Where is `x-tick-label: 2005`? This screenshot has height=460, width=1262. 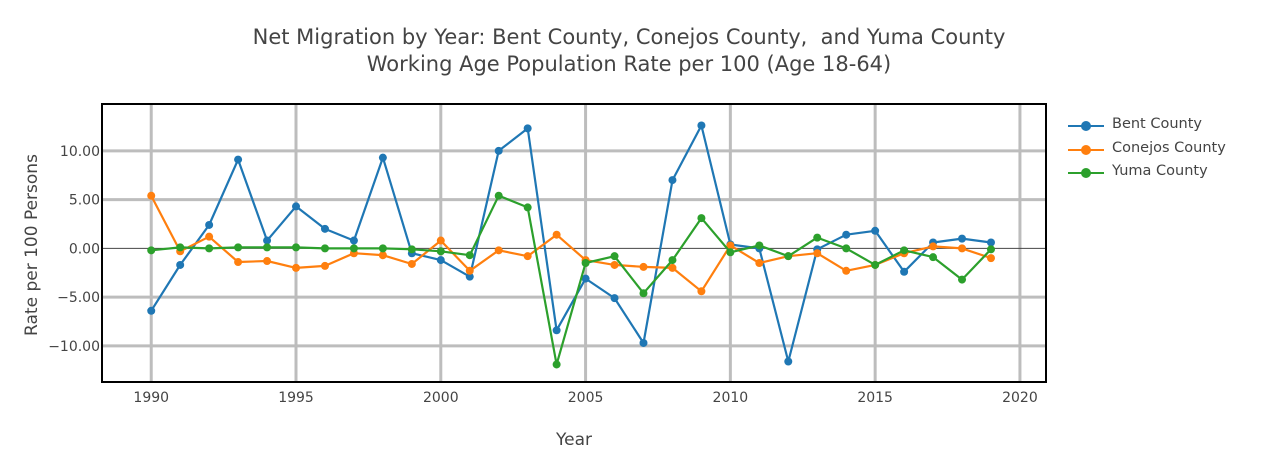
x-tick-label: 2005 is located at coordinates (586, 398).